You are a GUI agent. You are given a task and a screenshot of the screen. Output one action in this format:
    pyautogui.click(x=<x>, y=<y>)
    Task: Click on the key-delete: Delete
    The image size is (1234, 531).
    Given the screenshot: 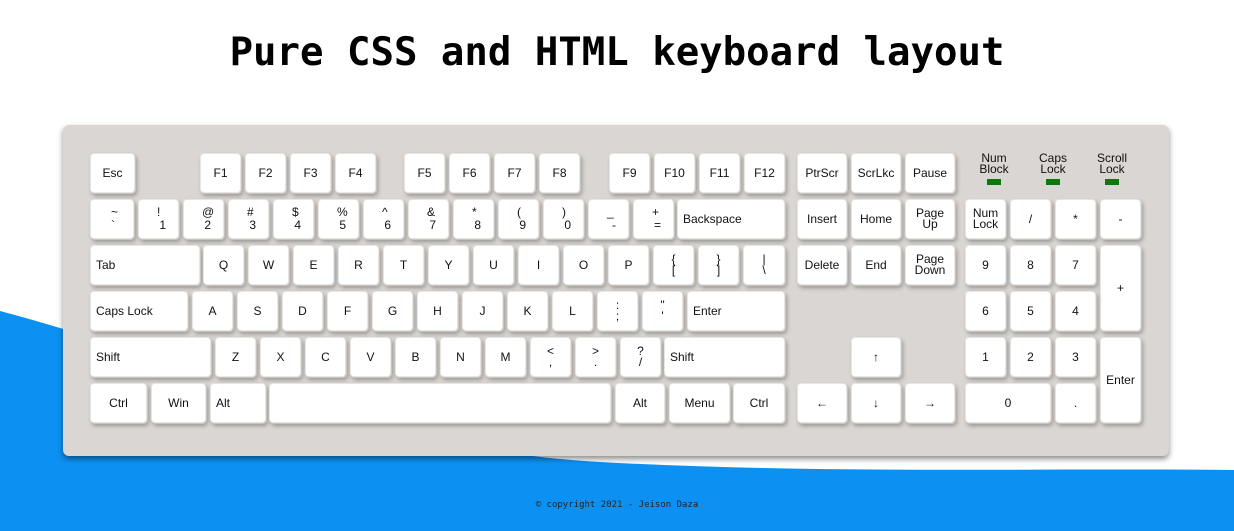 What is the action you would take?
    pyautogui.click(x=822, y=265)
    